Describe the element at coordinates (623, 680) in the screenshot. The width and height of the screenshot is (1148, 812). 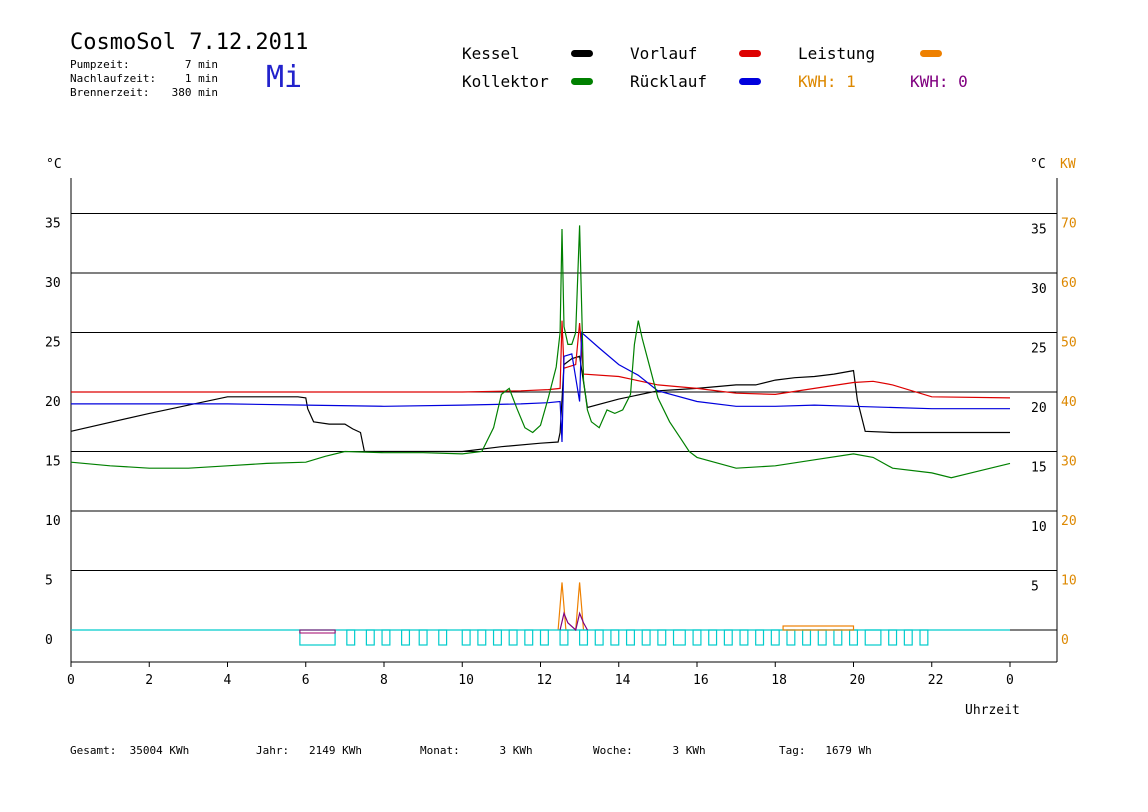
I see `x-tick-label: 14` at that location.